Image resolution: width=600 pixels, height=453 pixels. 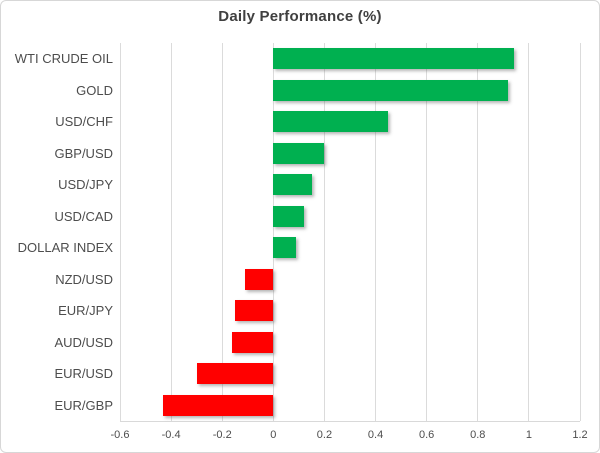 What do you see at coordinates (85, 184) in the screenshot?
I see `category-label: USD/JPY` at bounding box center [85, 184].